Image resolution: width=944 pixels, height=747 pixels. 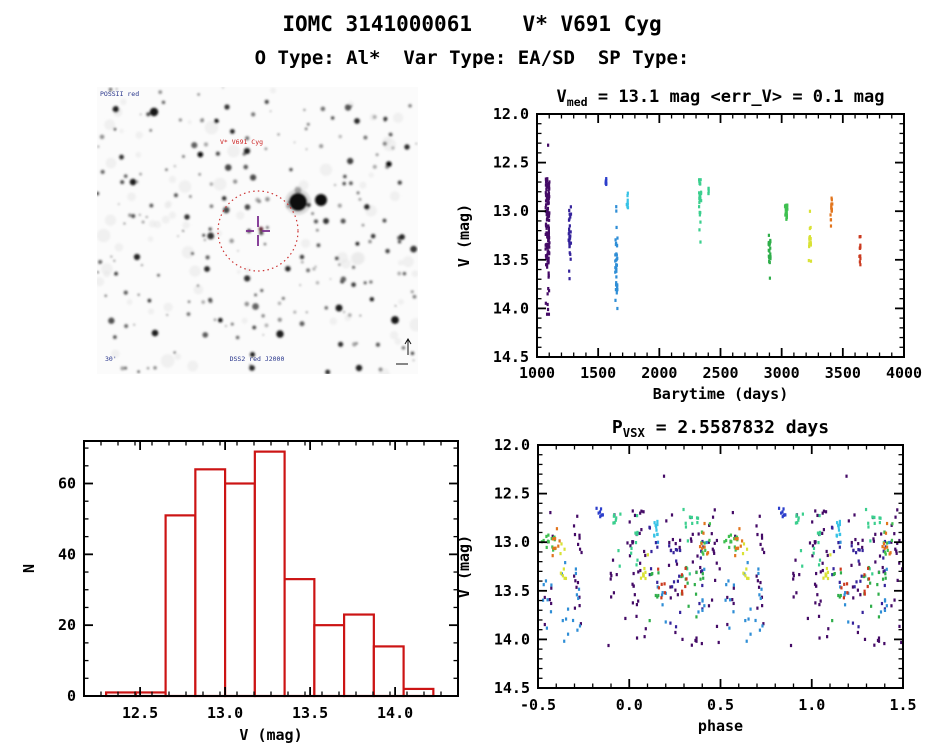 I want to click on finding-chart: POSSII red V* V691 Cyg 30' DSS2 red J2000, so click(x=257, y=230).